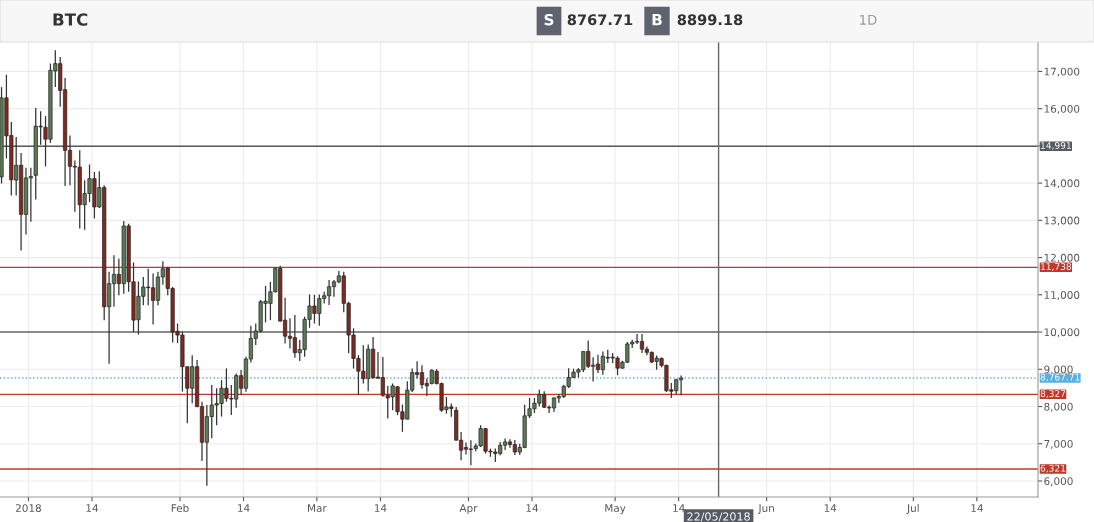 The height and width of the screenshot is (522, 1094). I want to click on ref-line-label: 14,991, so click(1056, 146).